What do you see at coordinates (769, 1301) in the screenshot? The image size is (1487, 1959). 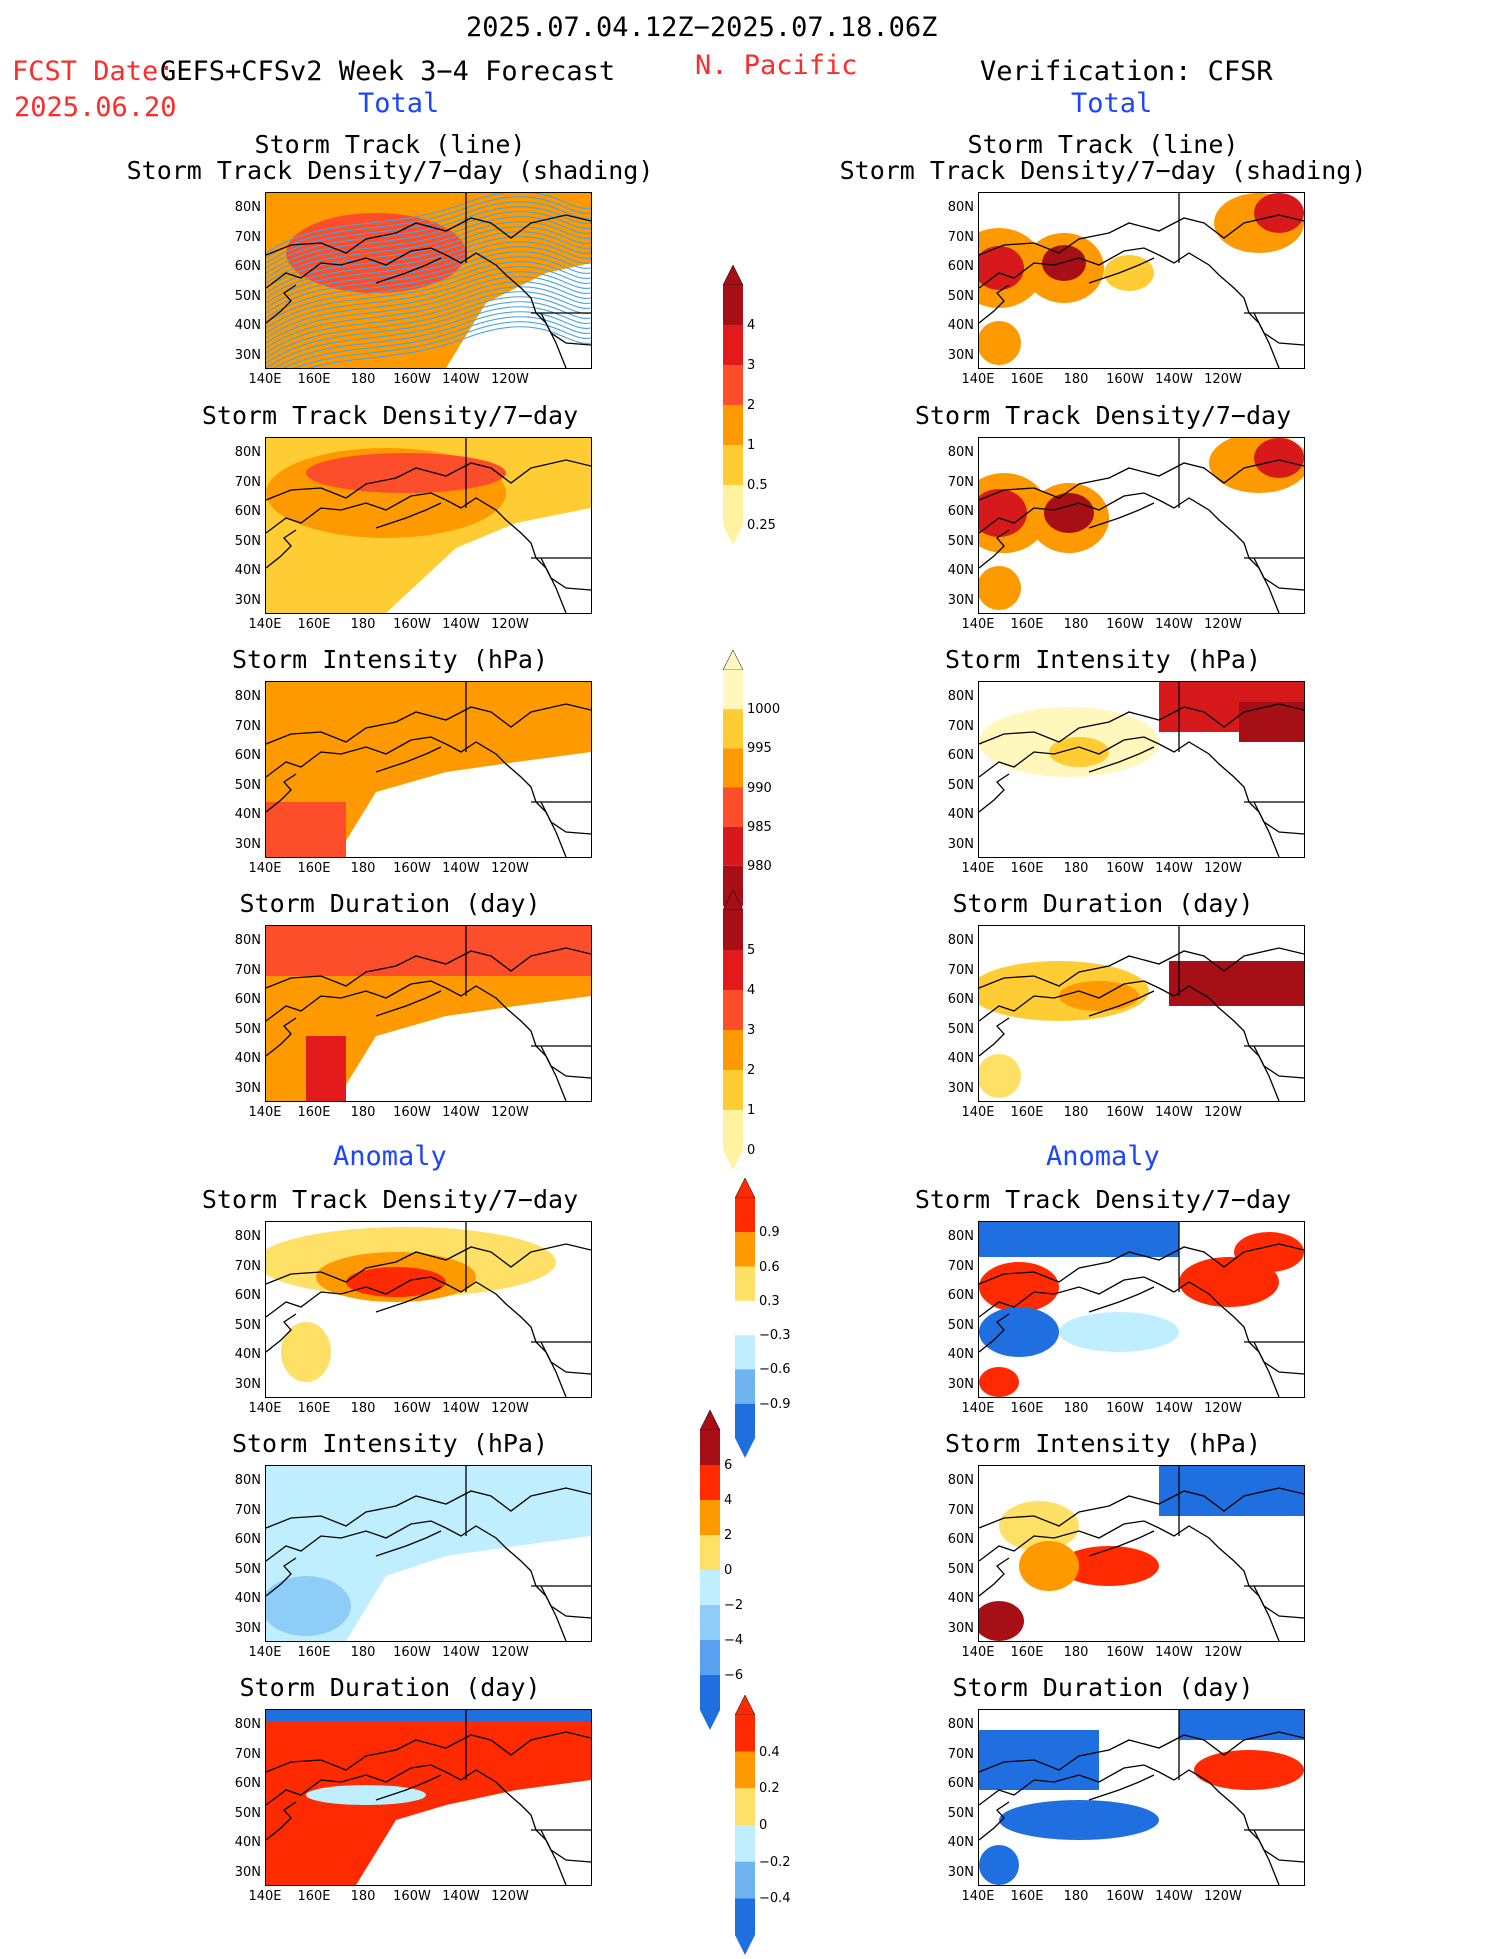 I see `colorbar-label: 0.3` at bounding box center [769, 1301].